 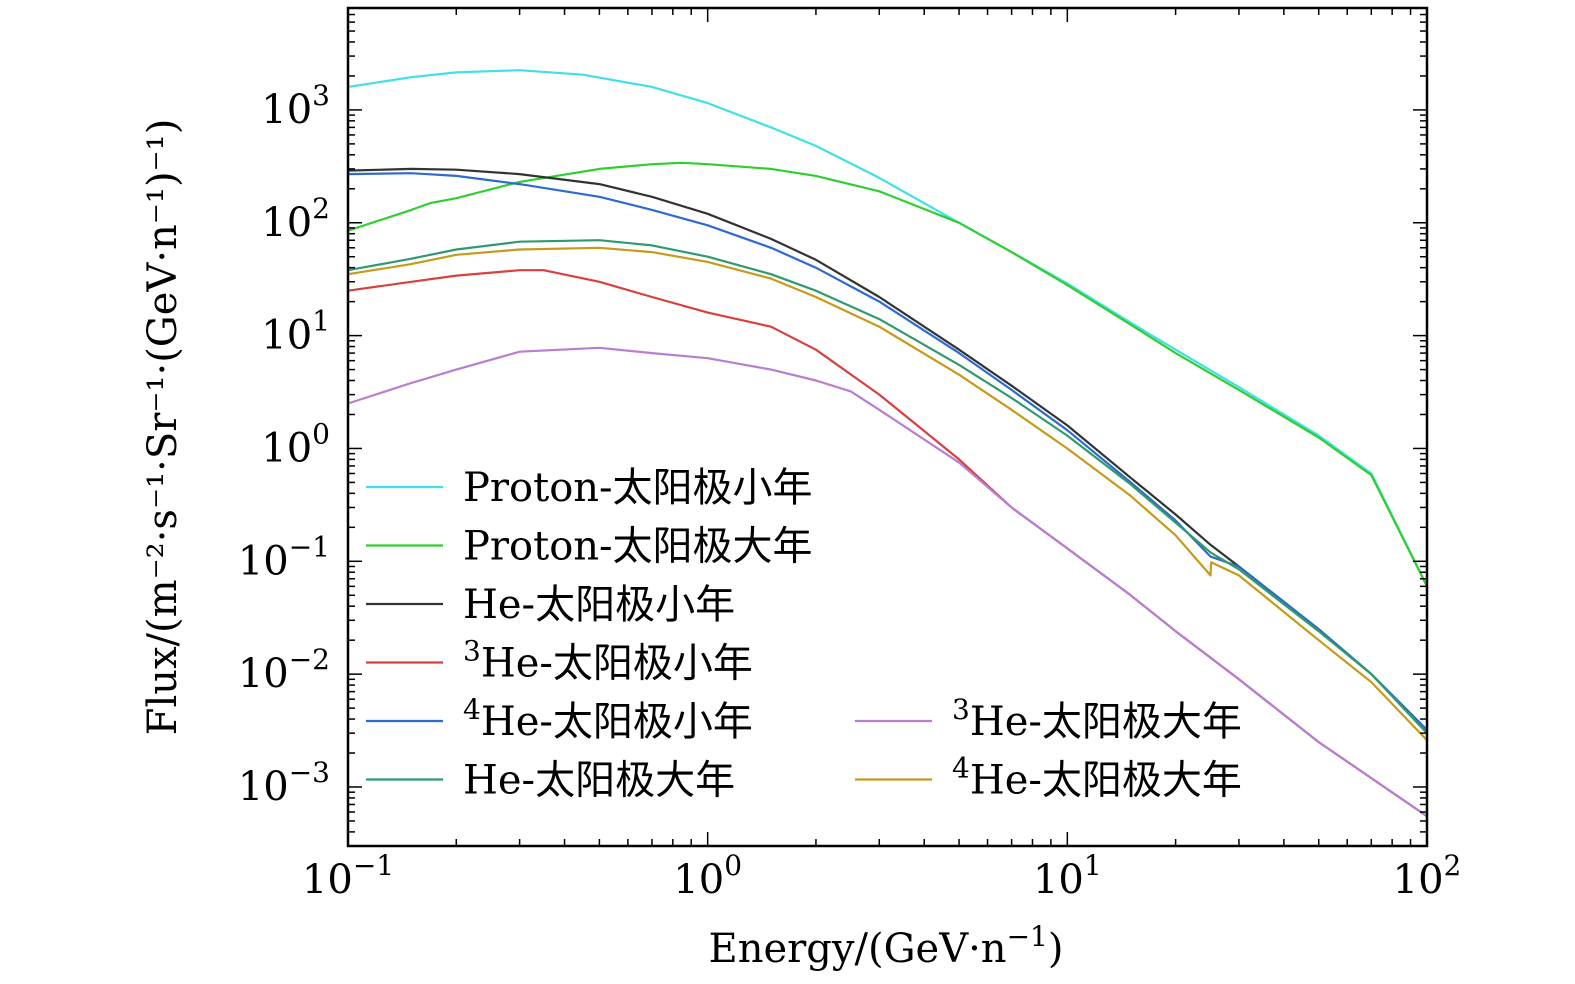 I want to click on x-tick-label: 10⁻¹, so click(x=348, y=876).